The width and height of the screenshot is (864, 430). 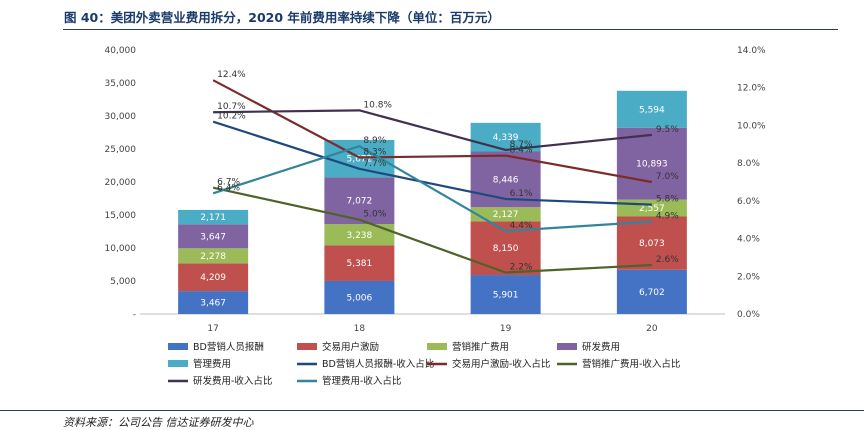 I want to click on bar-data-label: 4,209, so click(x=213, y=278).